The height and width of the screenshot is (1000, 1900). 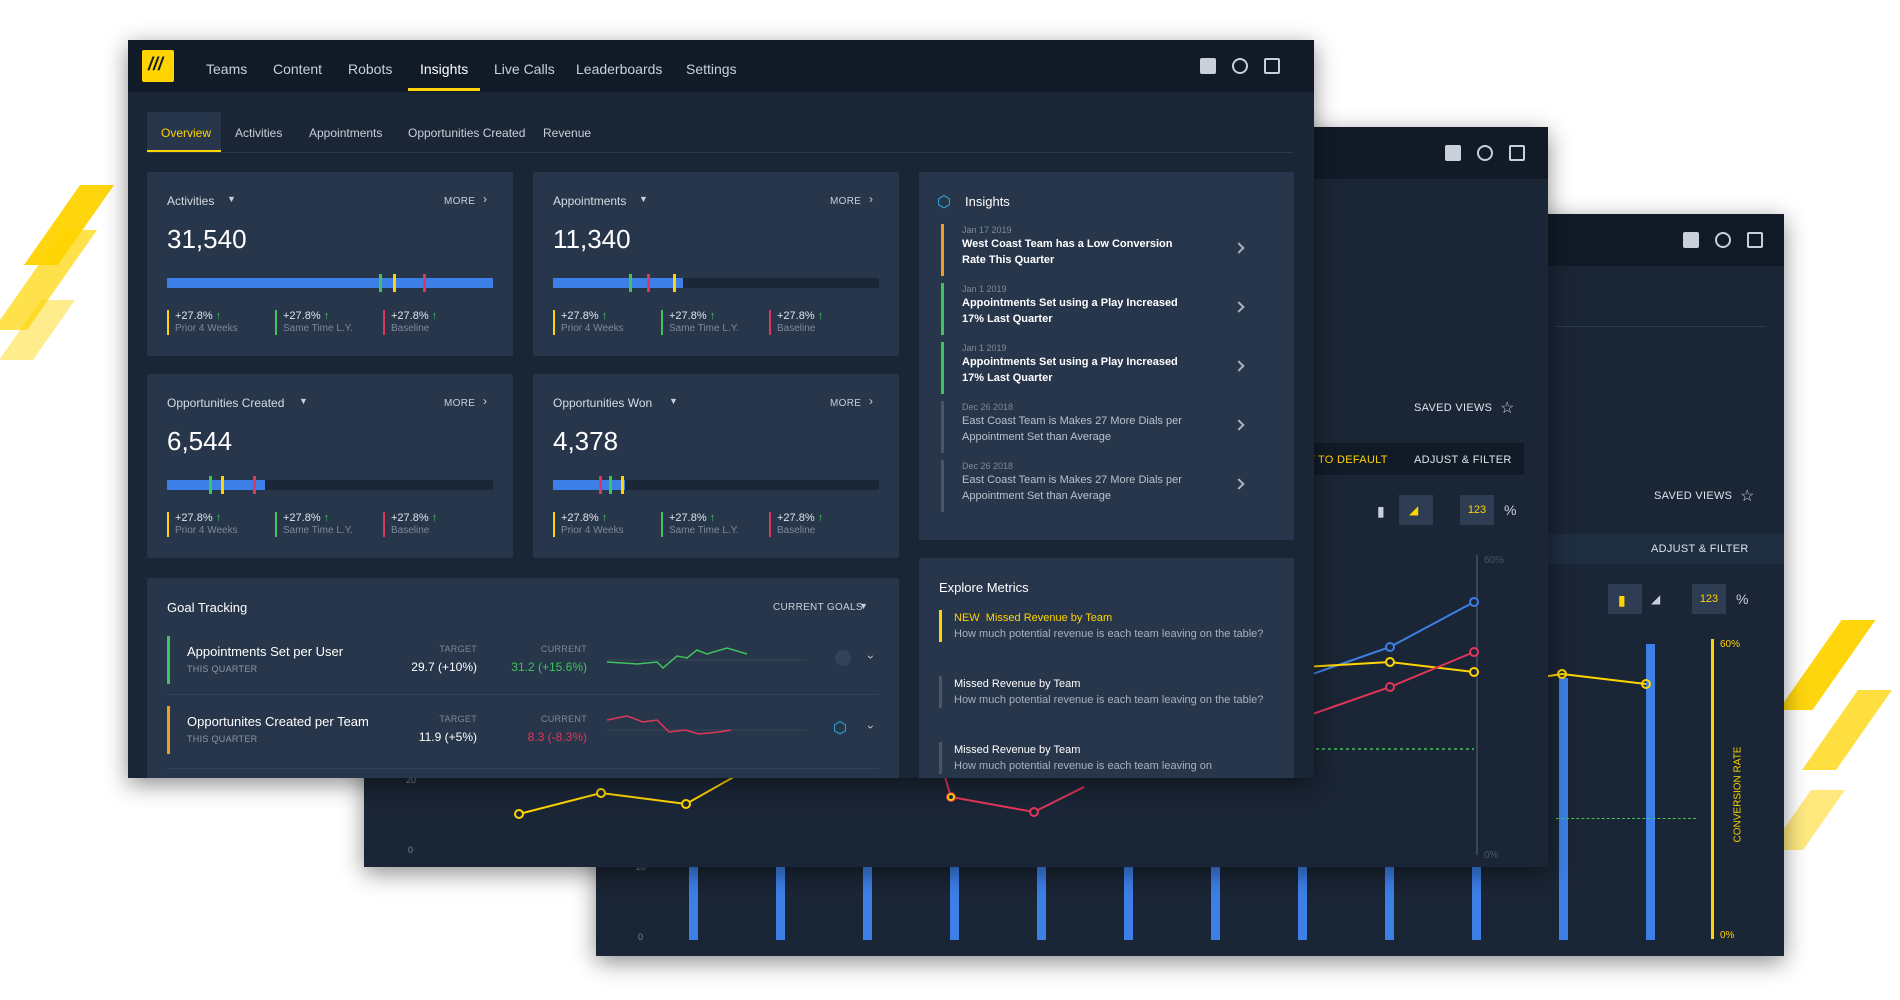 What do you see at coordinates (265, 651) in the screenshot?
I see `goal-name: Appointments Set per User` at bounding box center [265, 651].